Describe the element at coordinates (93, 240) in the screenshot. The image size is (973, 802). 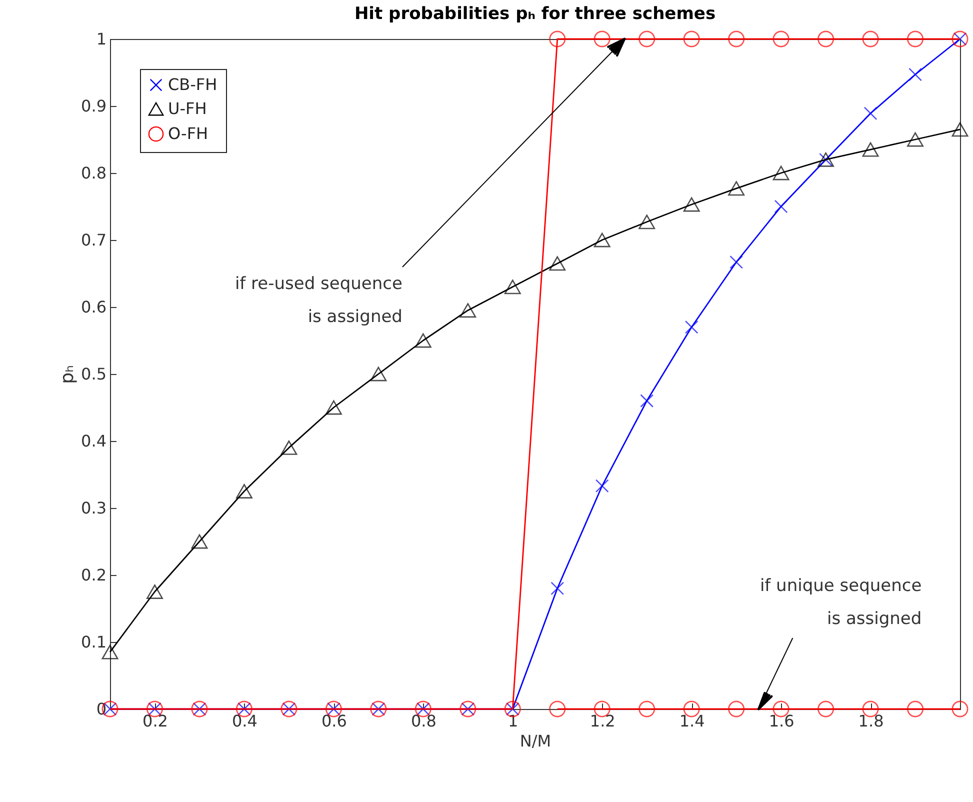
I see `y-tick-label: 0.7` at that location.